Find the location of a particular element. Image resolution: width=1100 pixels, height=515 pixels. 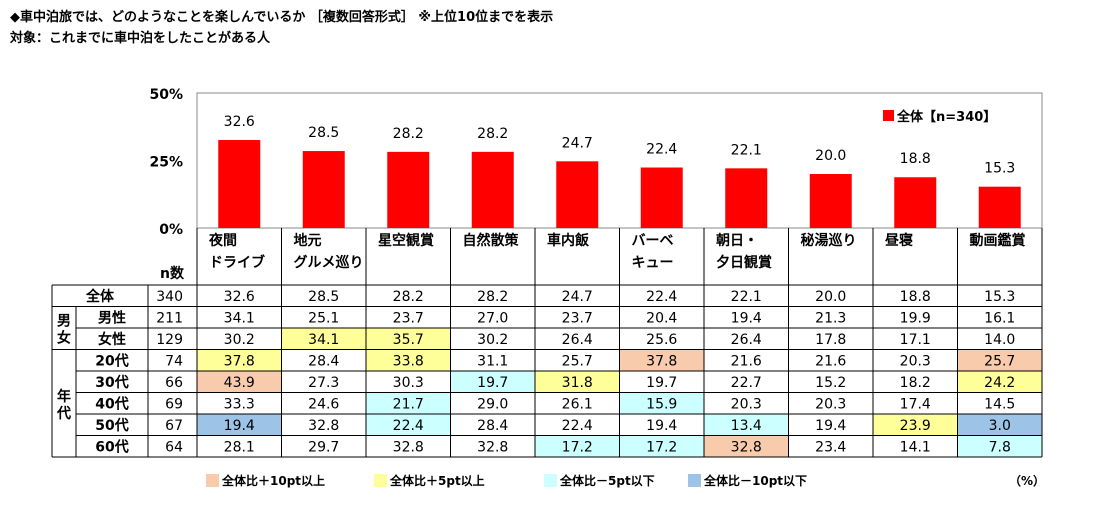

cell-value: 19.9 is located at coordinates (915, 319).